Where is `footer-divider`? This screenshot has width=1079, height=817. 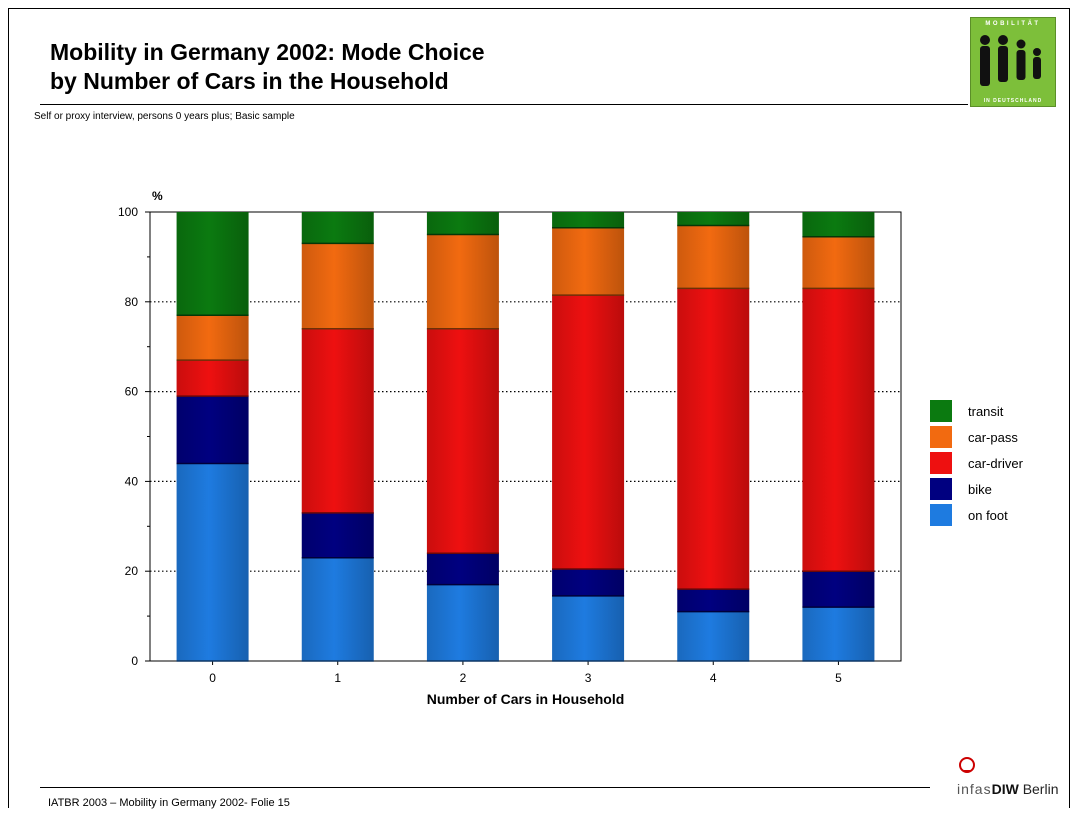
footer-divider is located at coordinates (485, 787).